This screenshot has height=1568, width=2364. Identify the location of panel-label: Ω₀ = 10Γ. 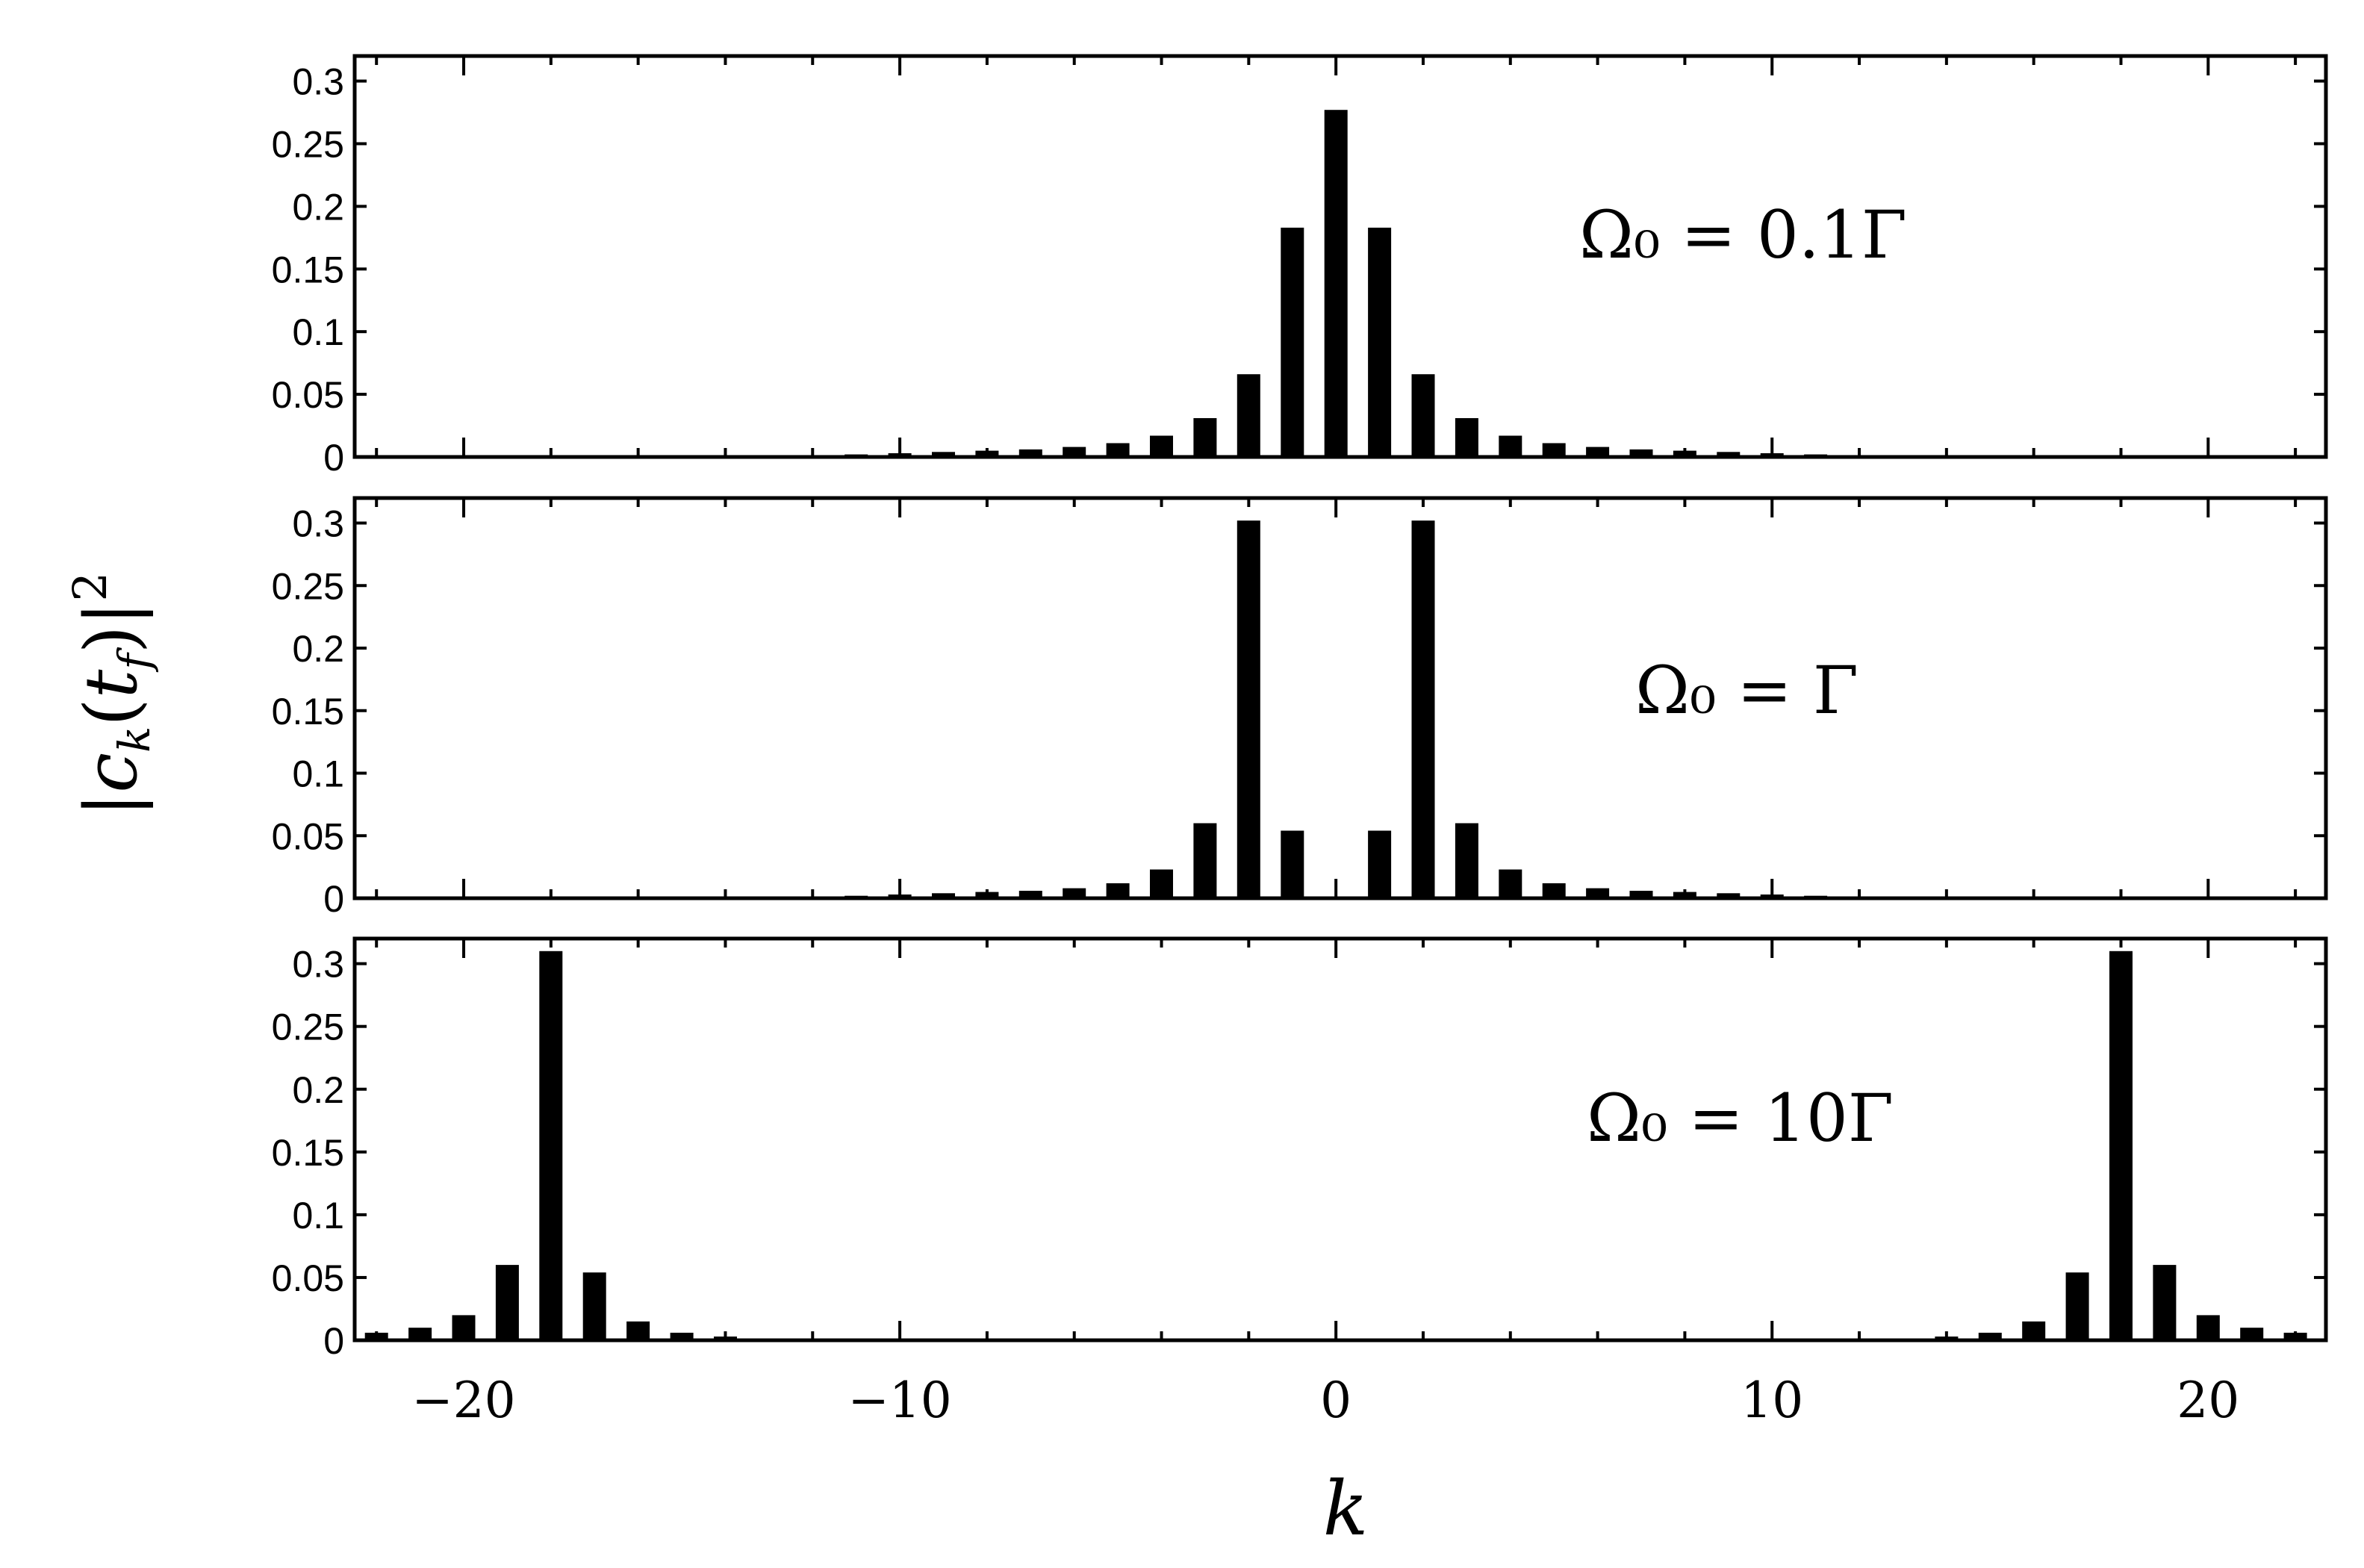
(1740, 1118).